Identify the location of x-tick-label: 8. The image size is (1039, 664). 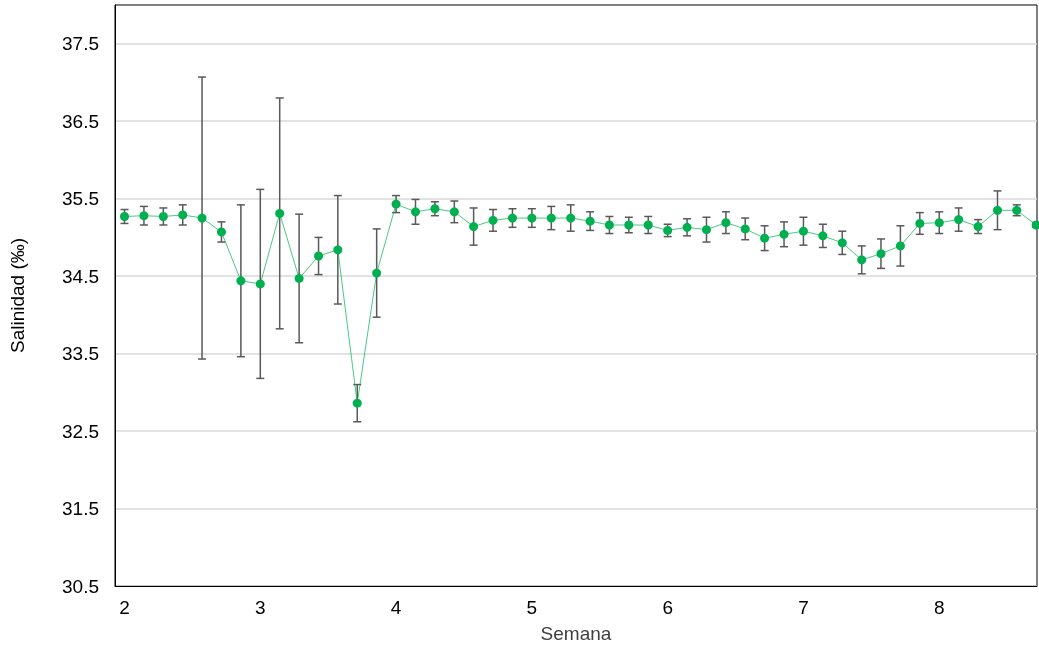
(939, 607).